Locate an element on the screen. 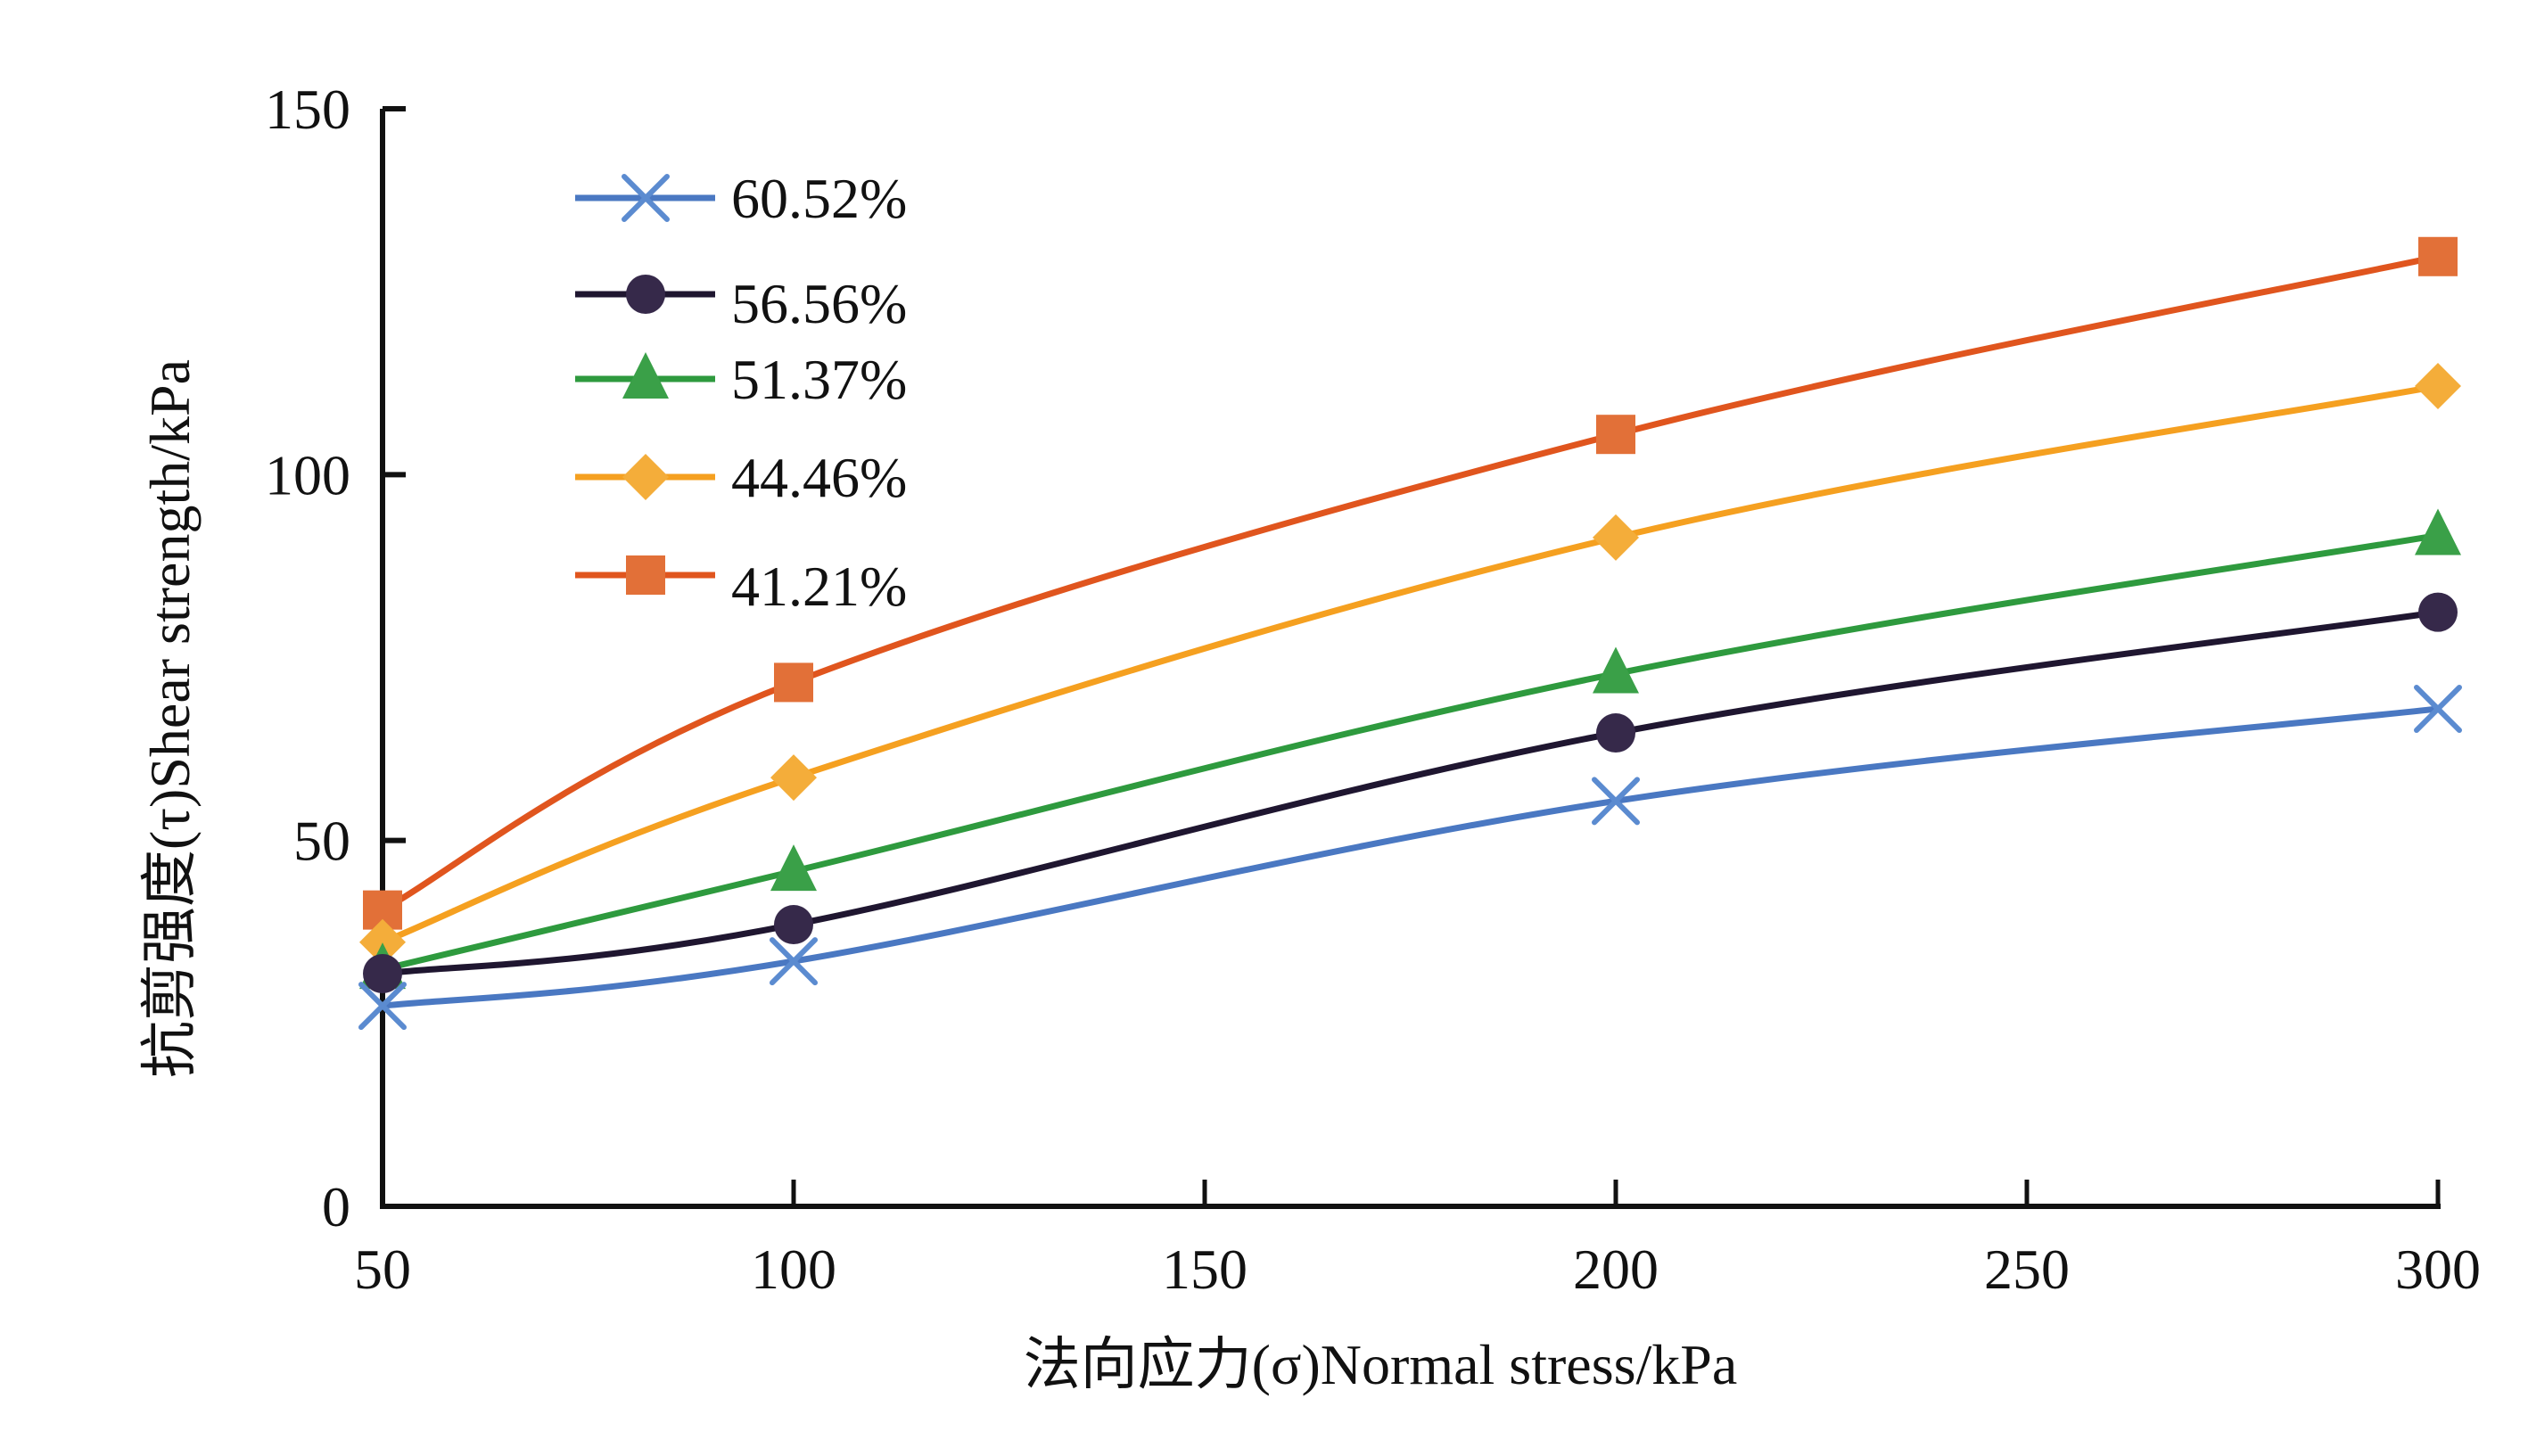 The height and width of the screenshot is (1456, 2528). y-tick-label: 150 is located at coordinates (308, 109).